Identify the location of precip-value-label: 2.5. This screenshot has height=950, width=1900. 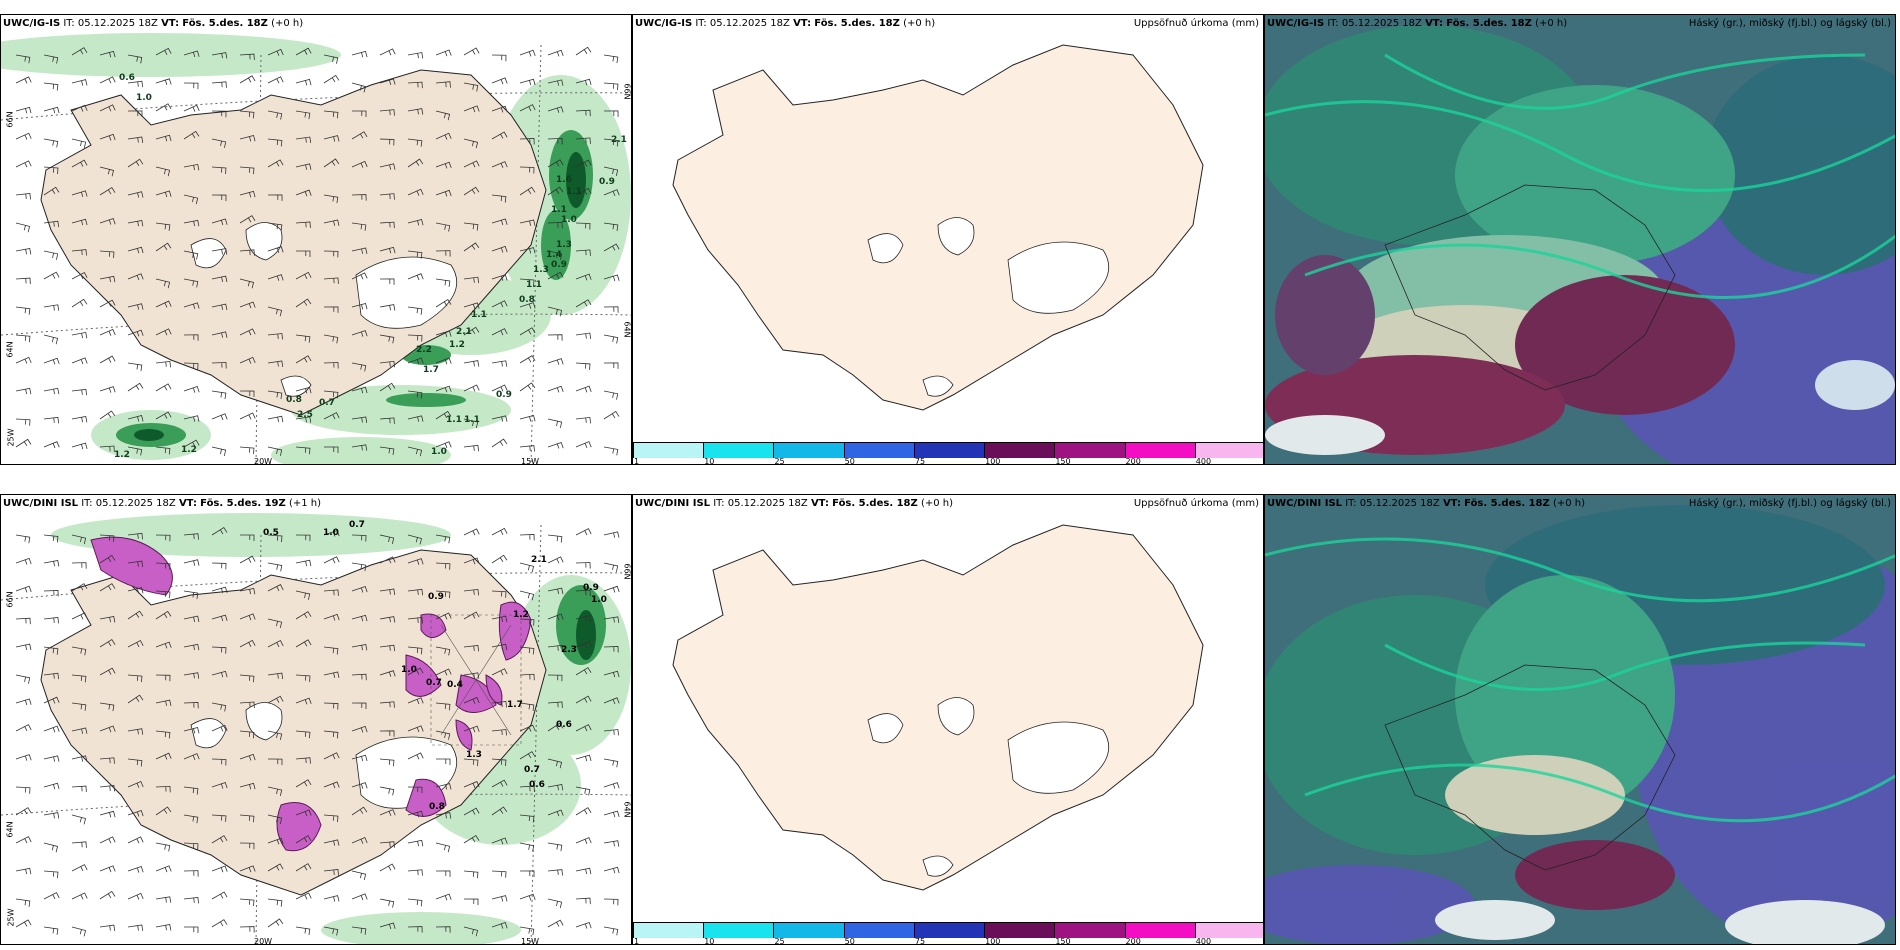
(305, 415).